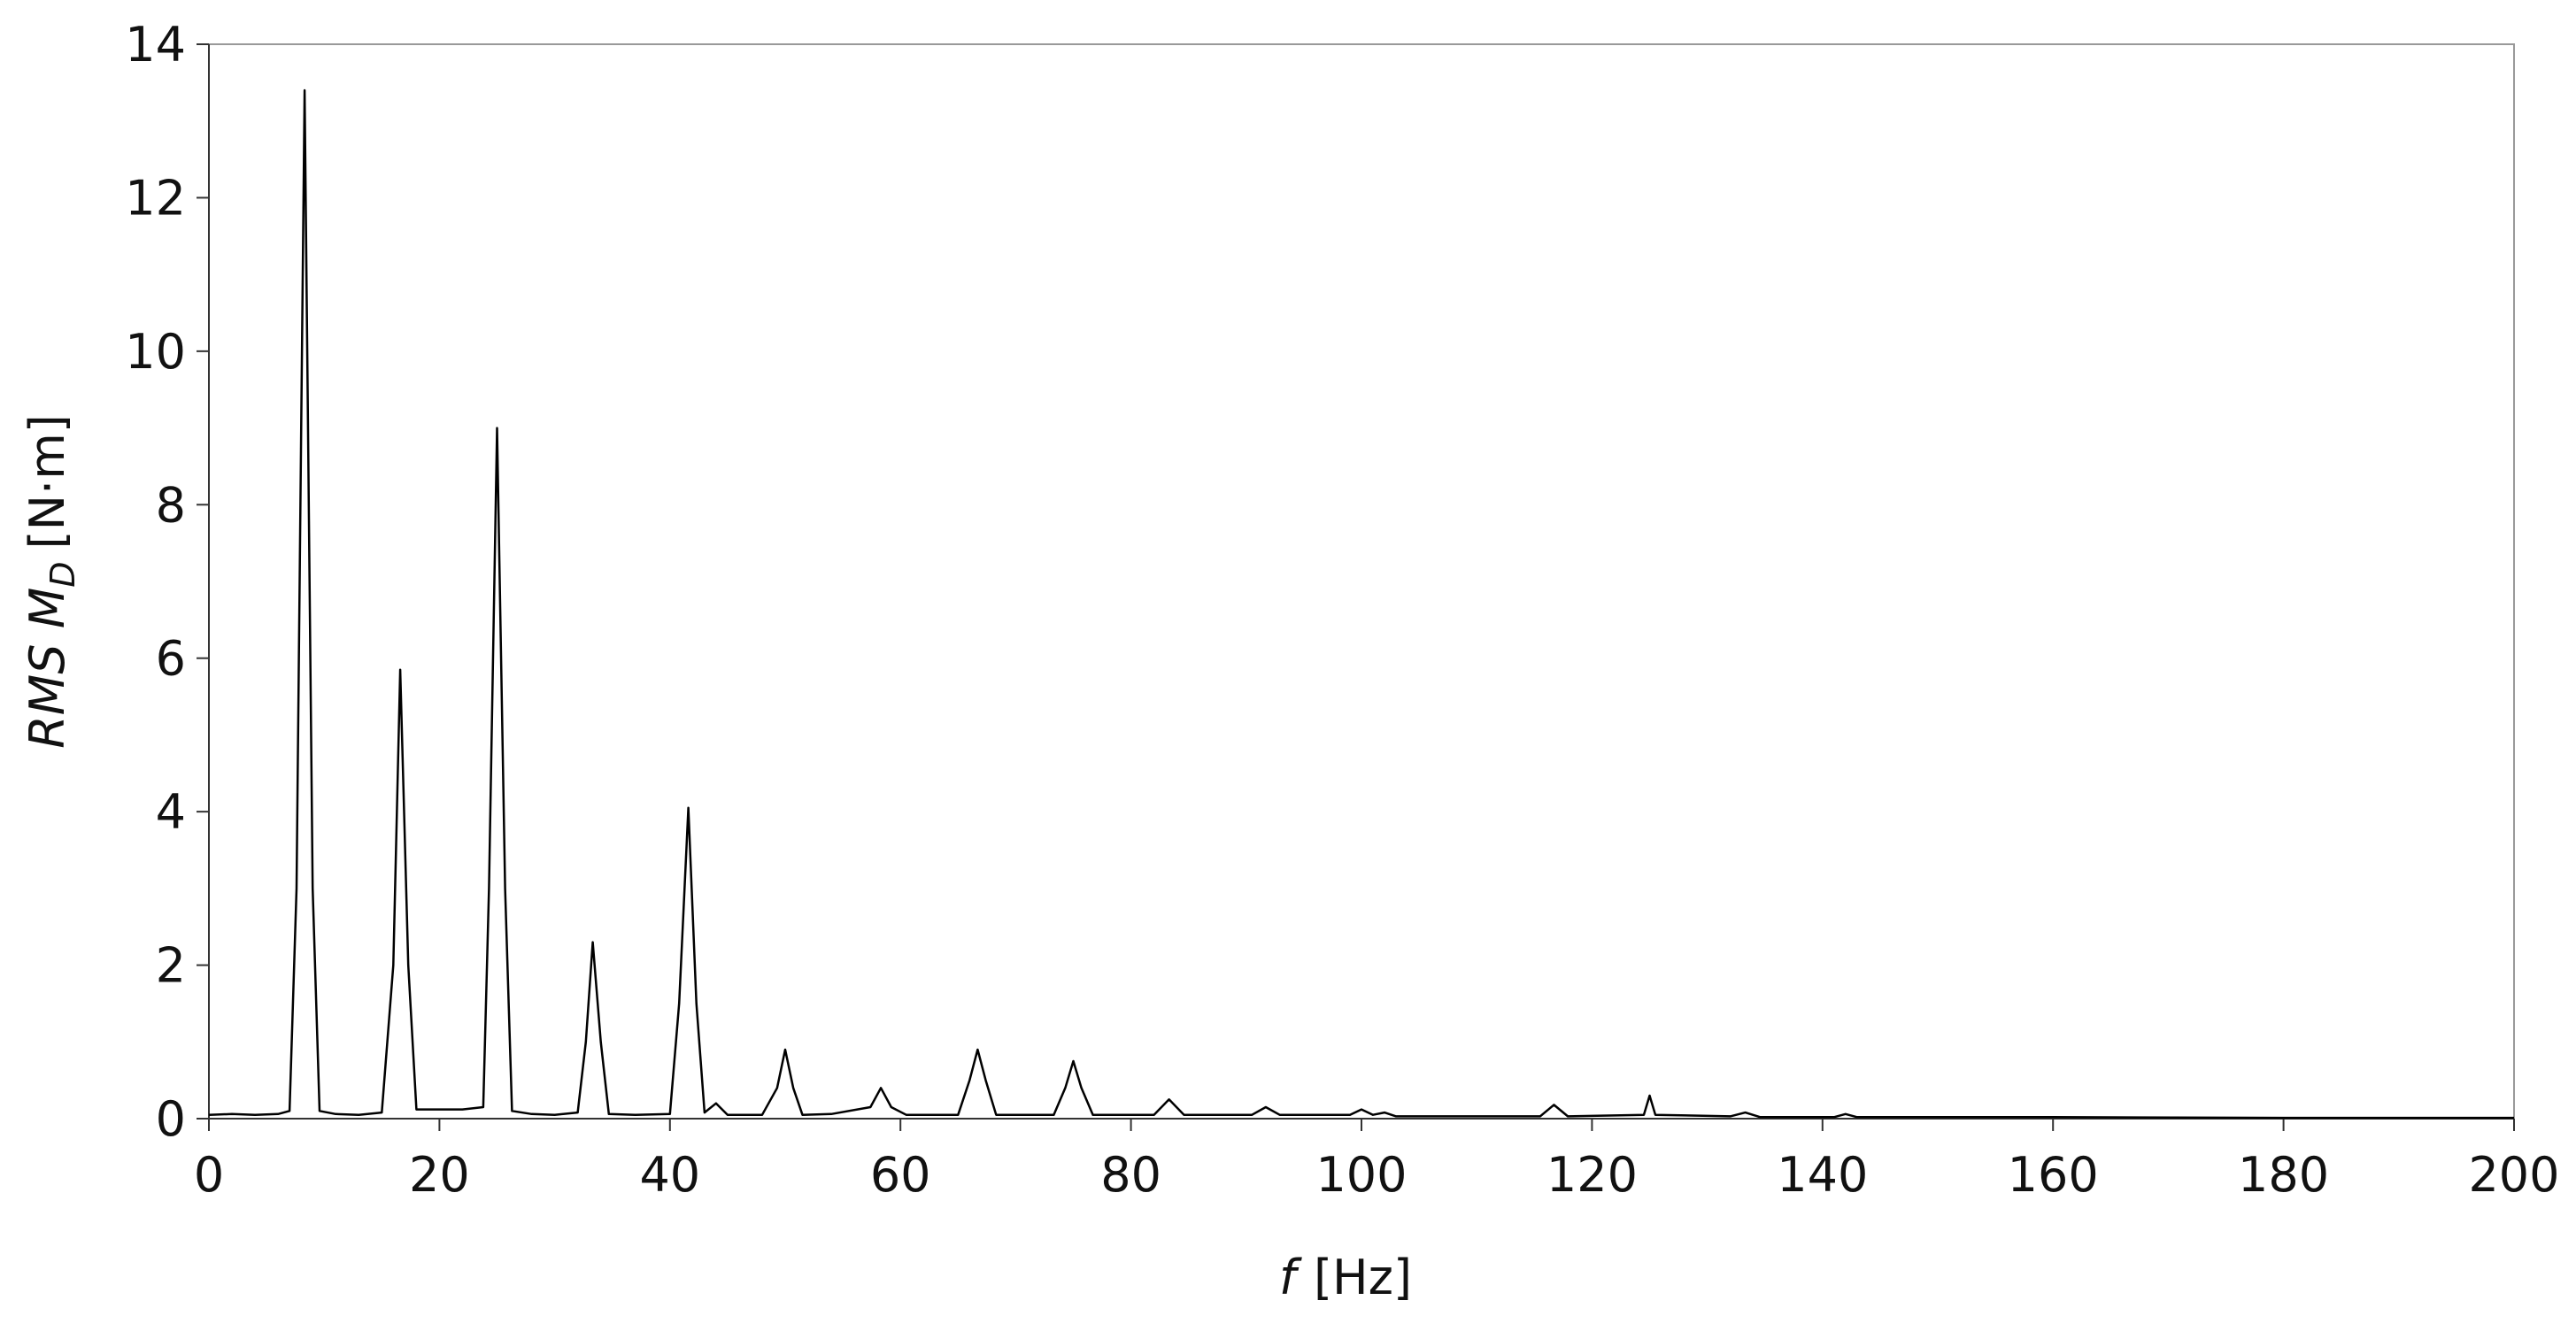  Describe the element at coordinates (1130, 1175) in the screenshot. I see `x-tick-label: 80` at that location.